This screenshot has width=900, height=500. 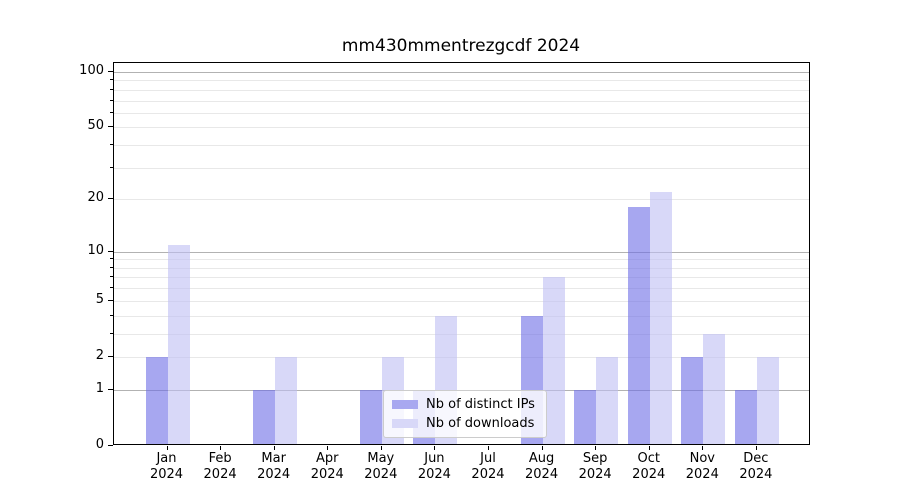 What do you see at coordinates (95, 126) in the screenshot?
I see `y-tick-label: 50` at bounding box center [95, 126].